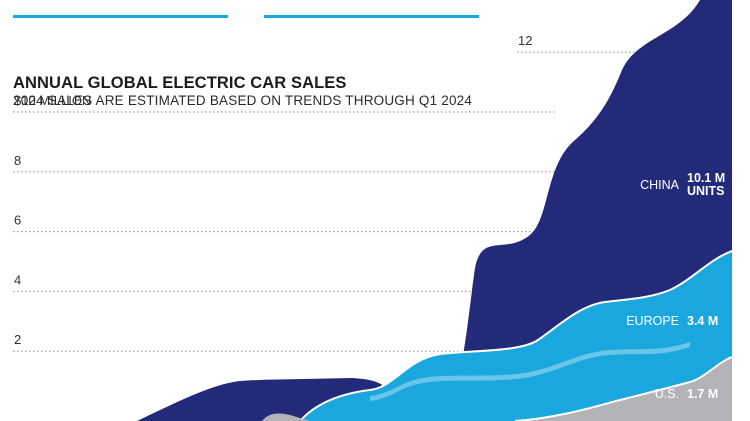 Image resolution: width=750 pixels, height=421 pixels. Describe the element at coordinates (741, 210) in the screenshot. I see `right-margin` at that location.